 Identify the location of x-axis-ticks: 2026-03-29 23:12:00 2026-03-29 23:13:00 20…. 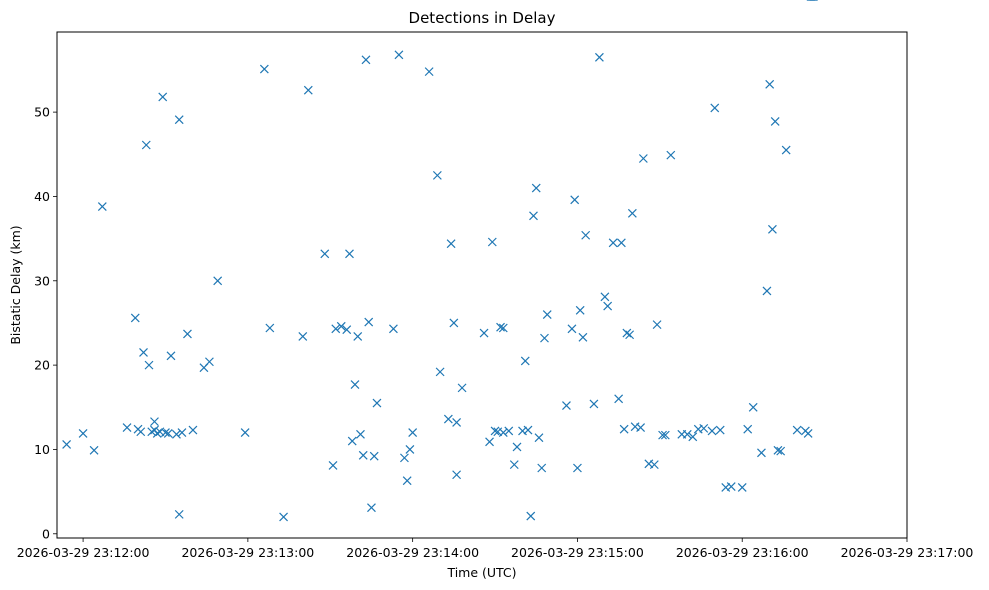
(495, 549).